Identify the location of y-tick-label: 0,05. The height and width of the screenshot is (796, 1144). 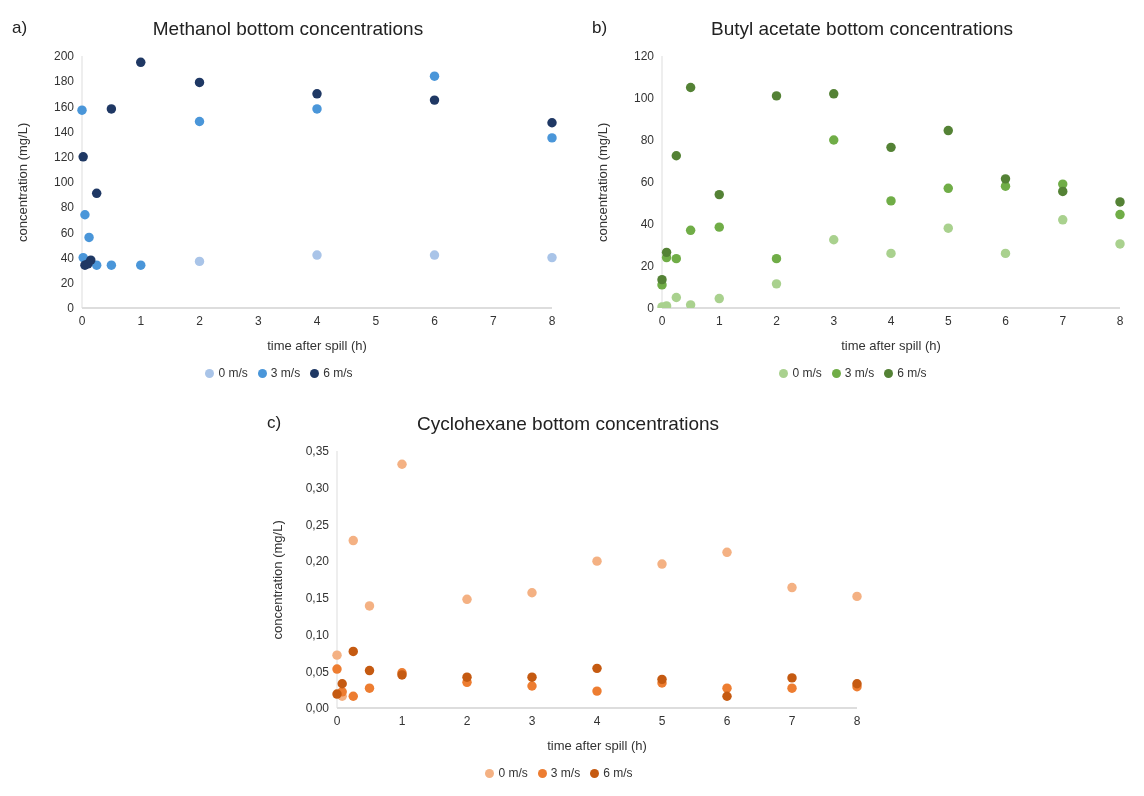
(317, 671).